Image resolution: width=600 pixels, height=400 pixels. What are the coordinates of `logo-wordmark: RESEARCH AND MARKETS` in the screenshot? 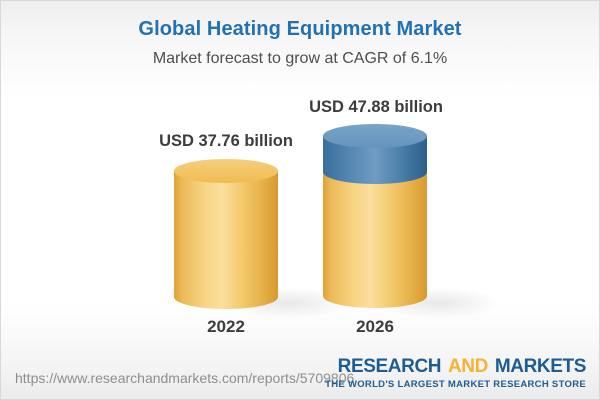 It's located at (456, 367).